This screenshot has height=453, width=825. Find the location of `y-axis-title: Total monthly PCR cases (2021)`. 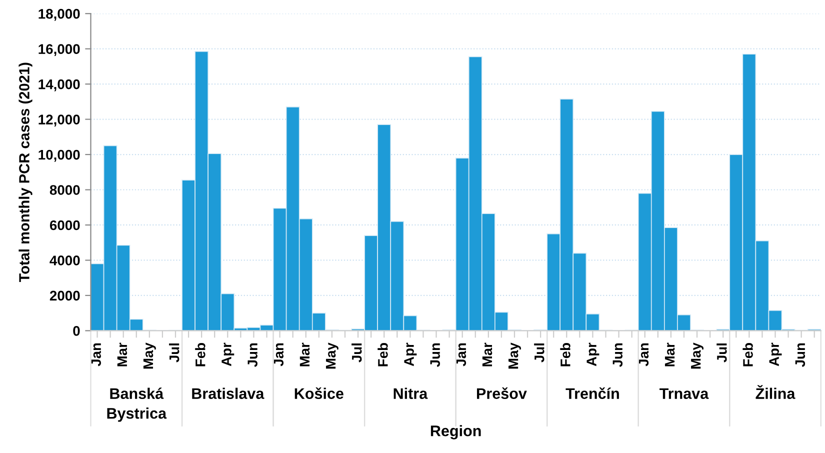

y-axis-title: Total monthly PCR cases (2021) is located at coordinates (25, 172).